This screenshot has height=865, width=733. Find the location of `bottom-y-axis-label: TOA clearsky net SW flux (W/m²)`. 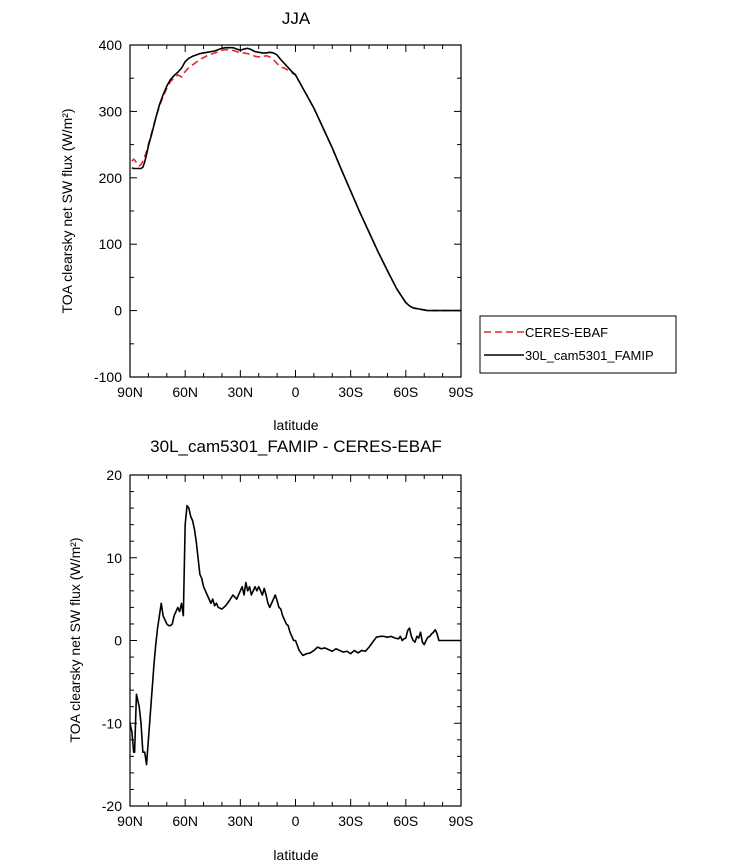

bottom-y-axis-label: TOA clearsky net SW flux (W/m²) is located at coordinates (75, 639).